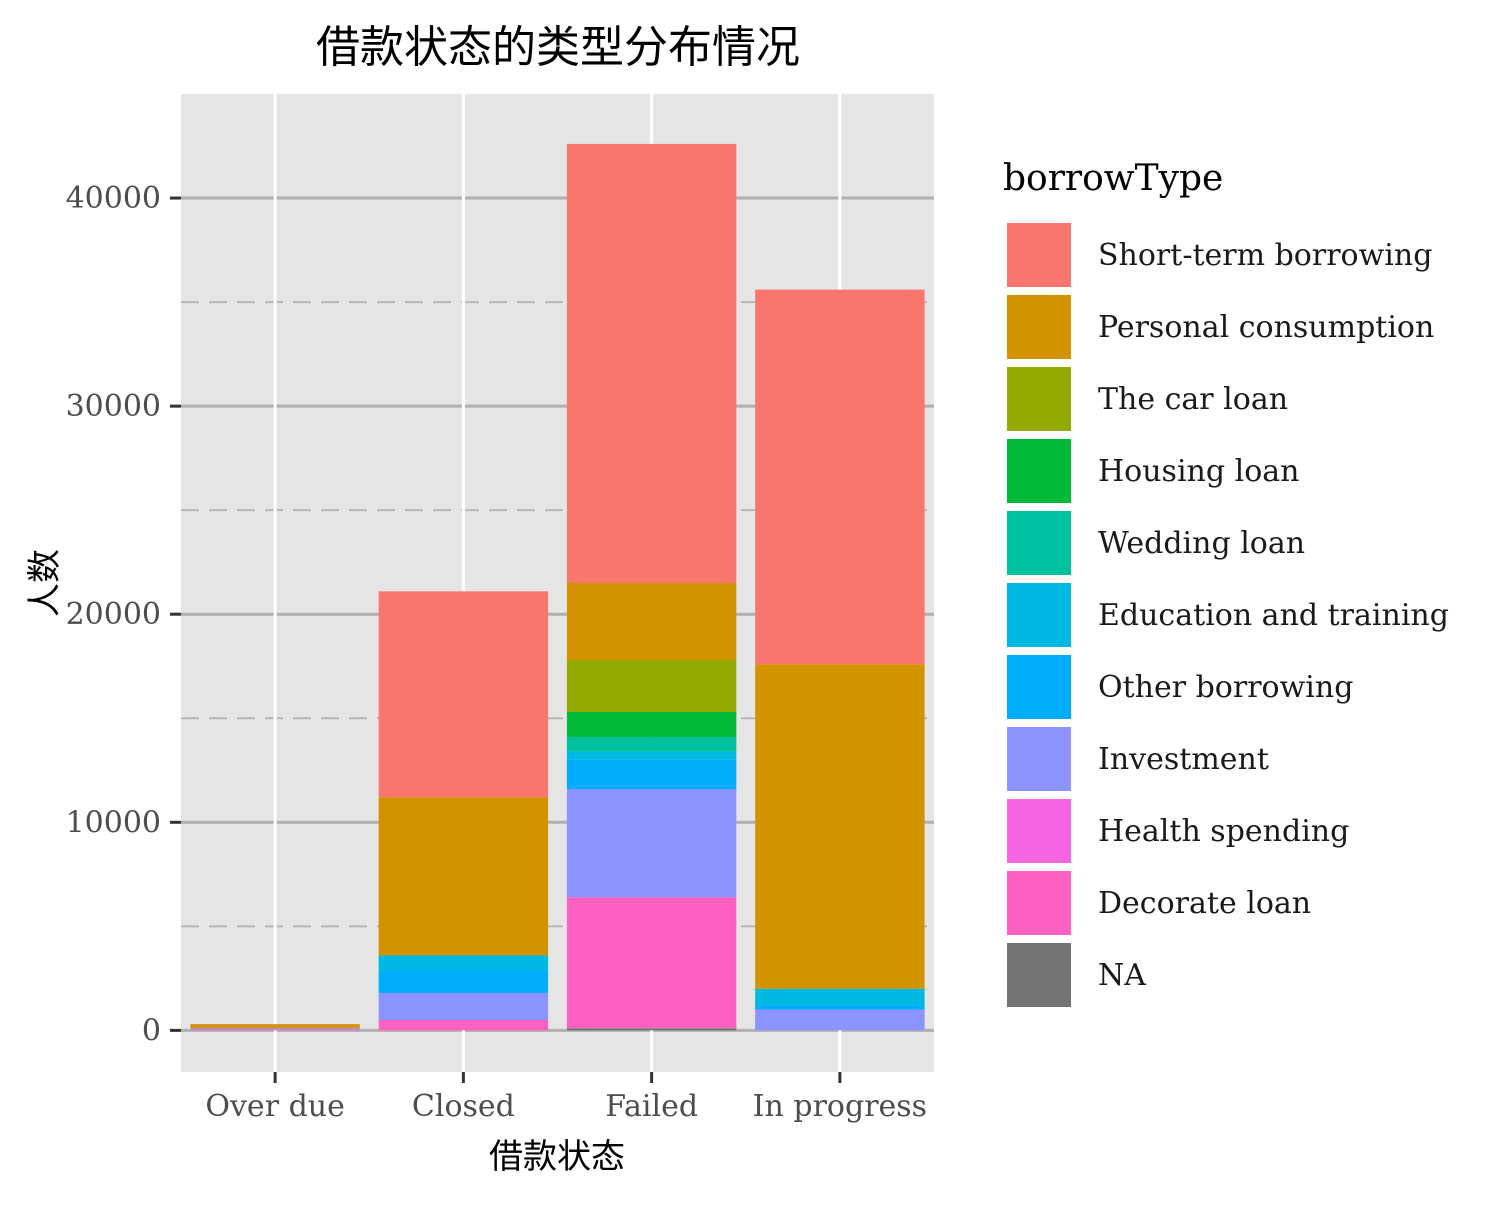  I want to click on legend-label: Investment, so click(1183, 759).